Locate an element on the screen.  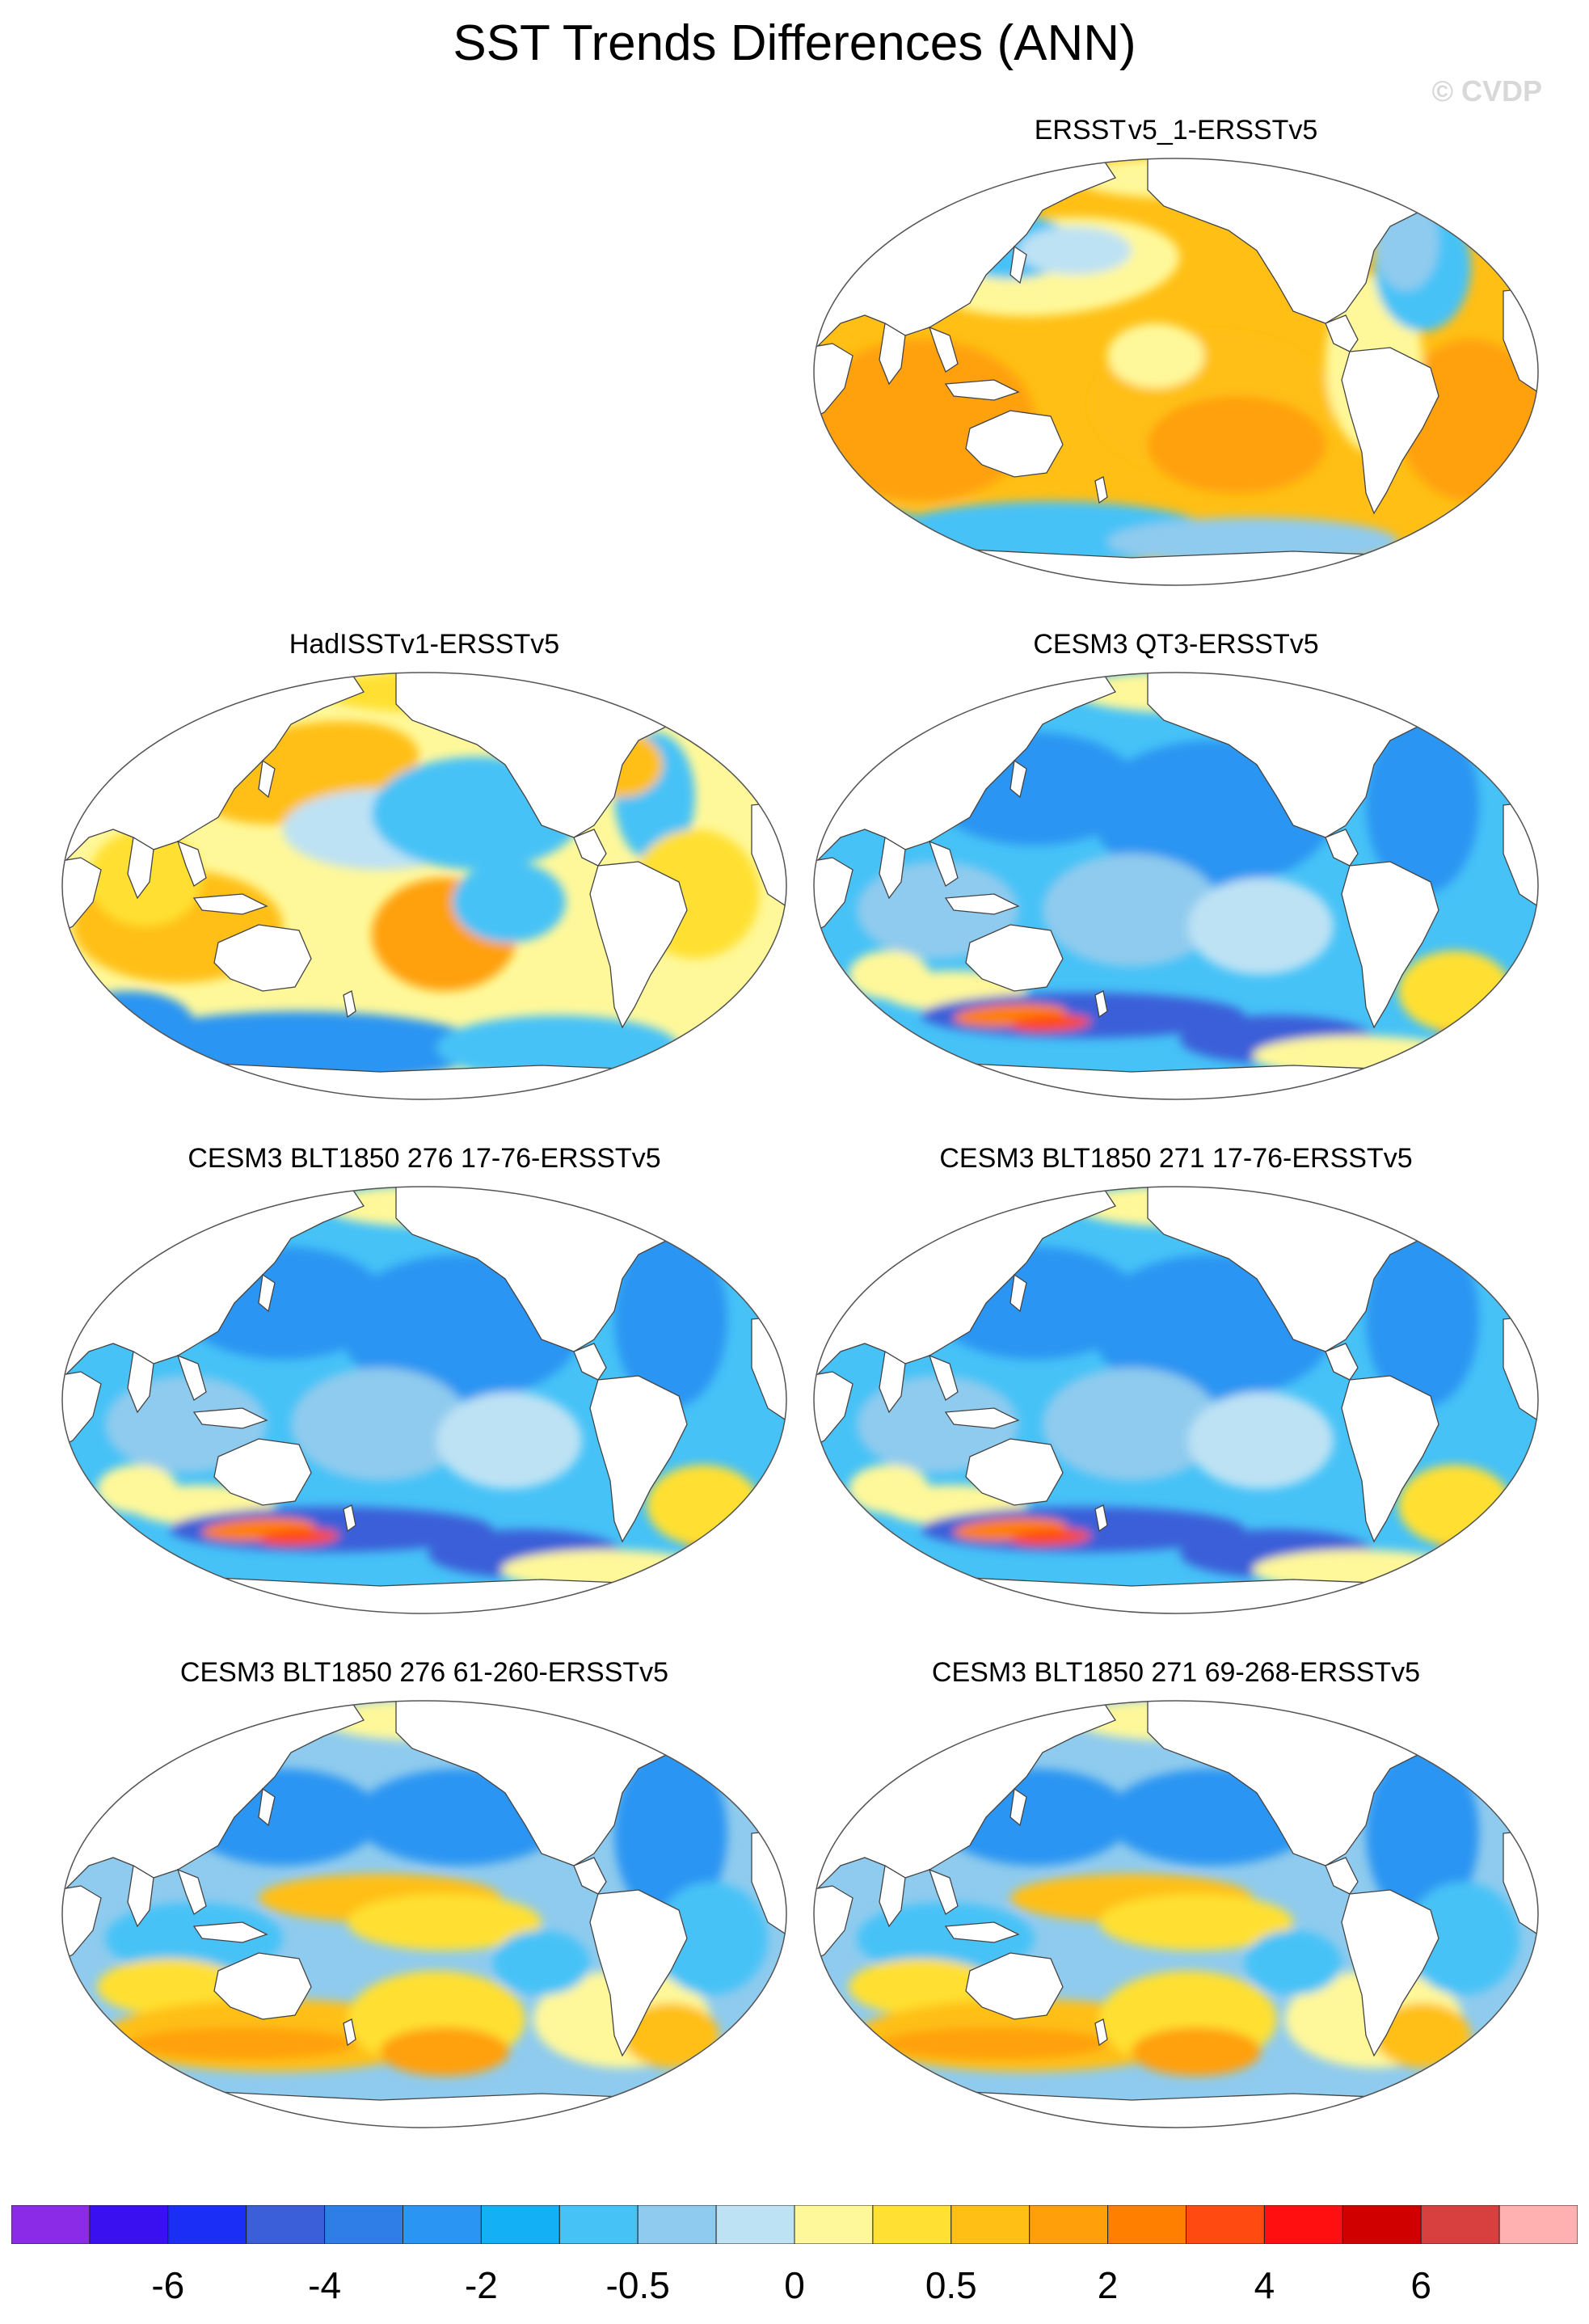
map-panel-blt1850-276-17-76: CESM3 BLT1850 276 17-76-ERSSTv5 is located at coordinates (424, 1401).